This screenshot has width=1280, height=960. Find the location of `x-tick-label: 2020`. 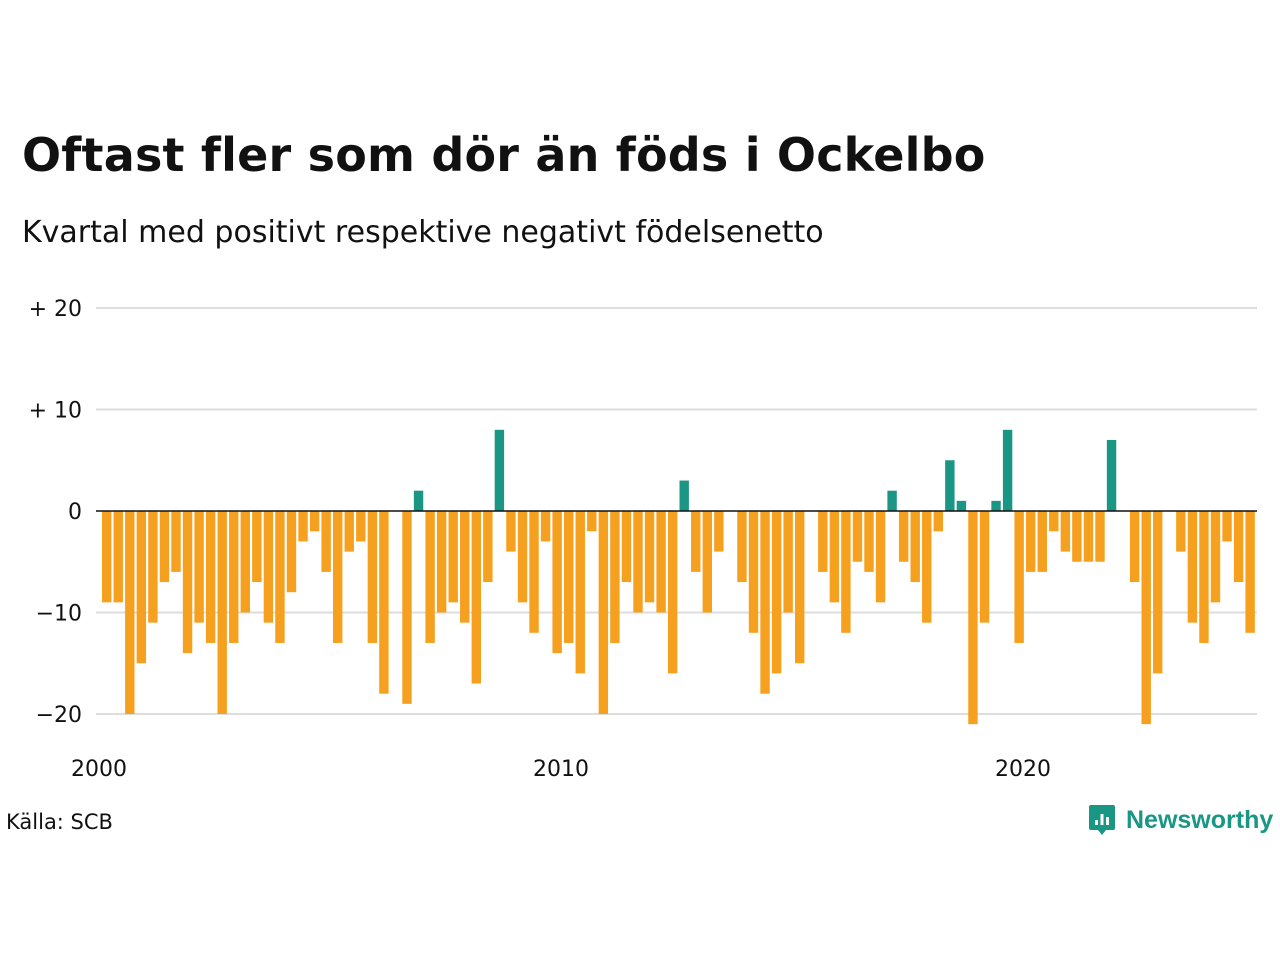

x-tick-label: 2020 is located at coordinates (1023, 769).